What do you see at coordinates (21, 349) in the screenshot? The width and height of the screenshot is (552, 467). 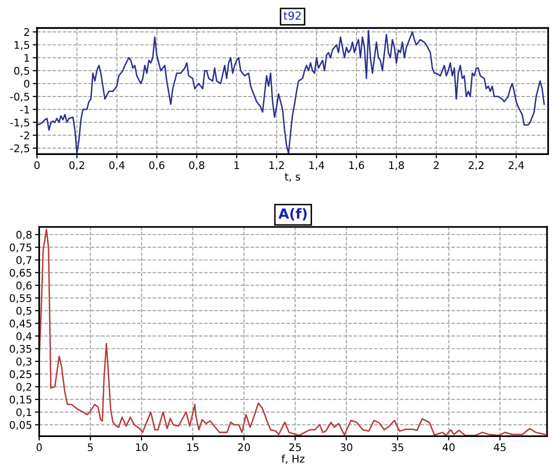 I see `y-tick-label: 0,35` at bounding box center [21, 349].